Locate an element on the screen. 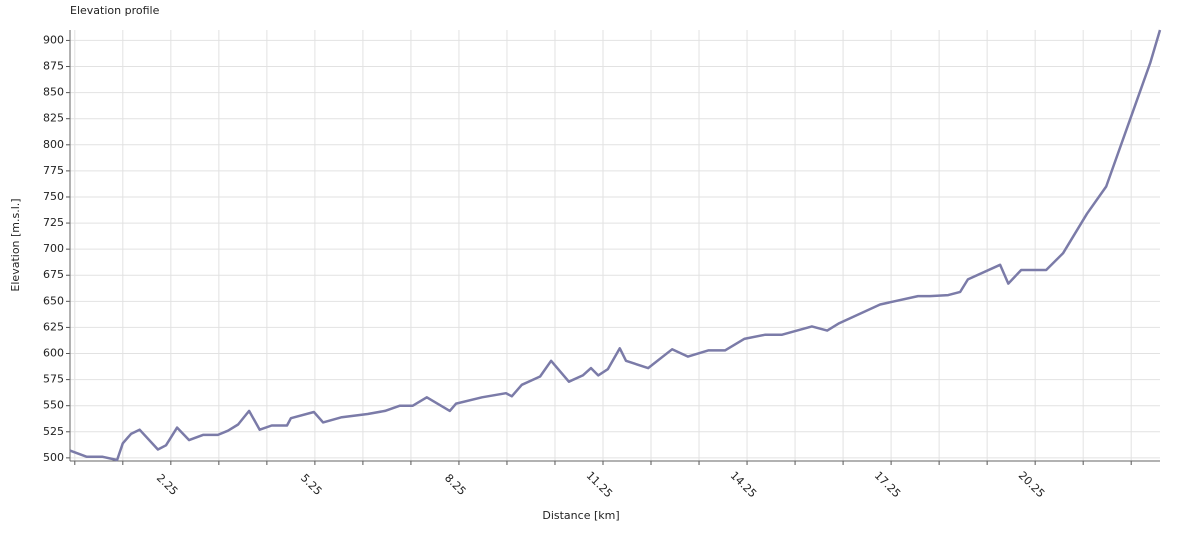 This screenshot has height=554, width=1200. y-tick-label: 875 is located at coordinates (53, 66).